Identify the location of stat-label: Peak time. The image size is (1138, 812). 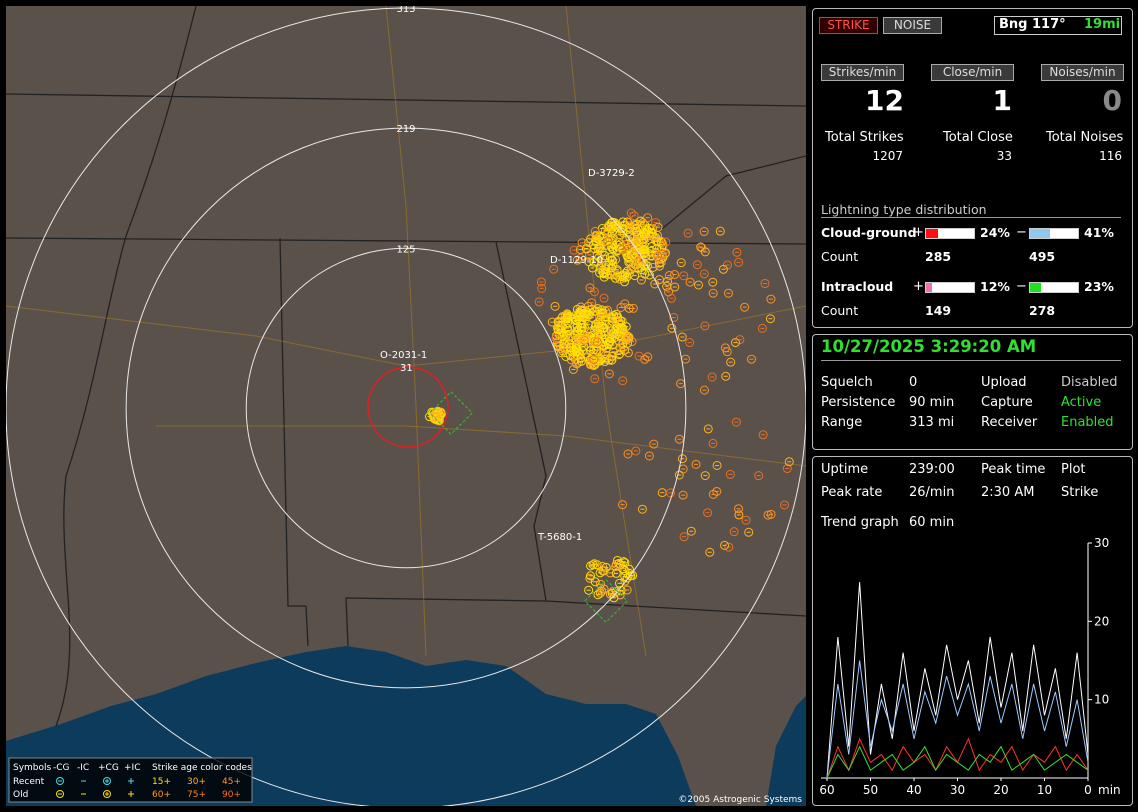
(1013, 469).